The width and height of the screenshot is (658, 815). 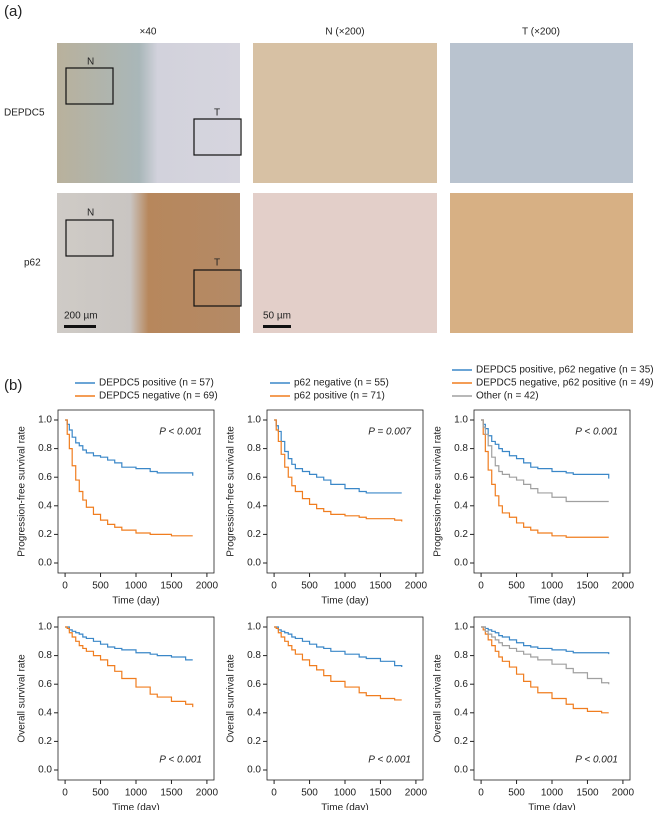 I want to click on annotation: P = 0.007, so click(x=389, y=432).